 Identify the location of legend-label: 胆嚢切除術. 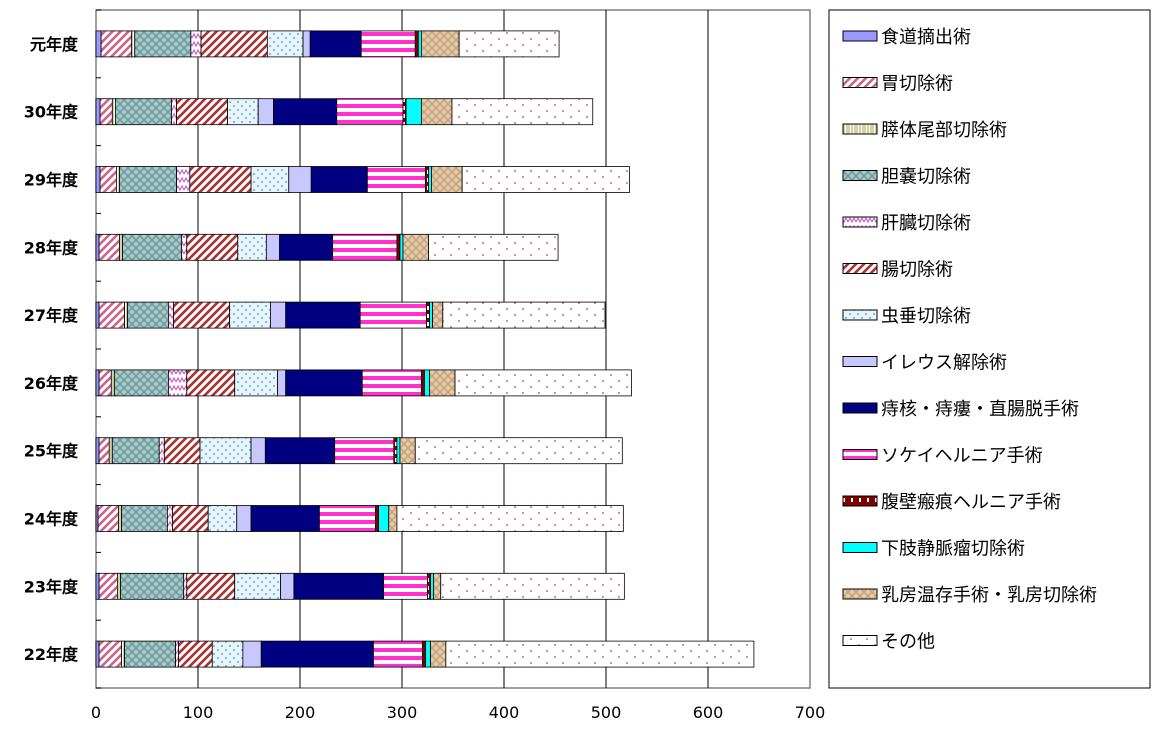
(926, 177).